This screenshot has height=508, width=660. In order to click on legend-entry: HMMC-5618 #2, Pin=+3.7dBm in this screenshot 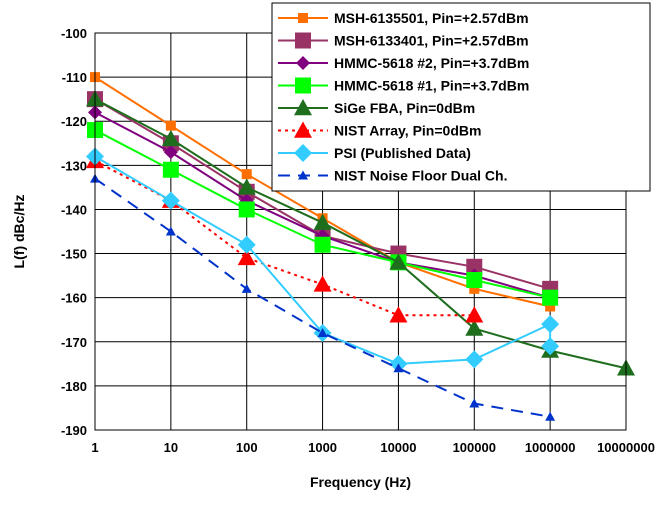, I will do `click(403, 63)`.